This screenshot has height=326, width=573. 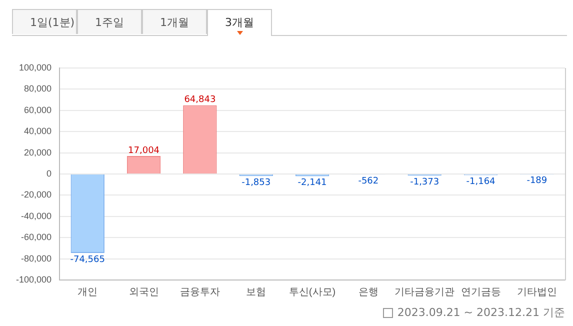 What do you see at coordinates (368, 181) in the screenshot?
I see `data-label: -562` at bounding box center [368, 181].